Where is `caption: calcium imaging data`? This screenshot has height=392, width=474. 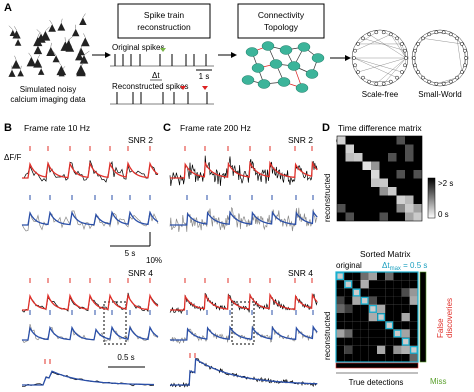 caption: calcium imaging data is located at coordinates (48, 99).